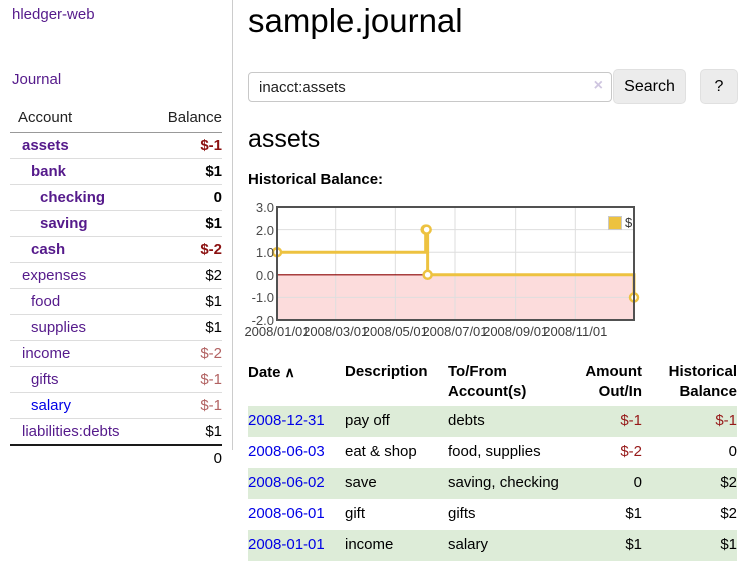  I want to click on account-row: supplies $1, so click(116, 328).